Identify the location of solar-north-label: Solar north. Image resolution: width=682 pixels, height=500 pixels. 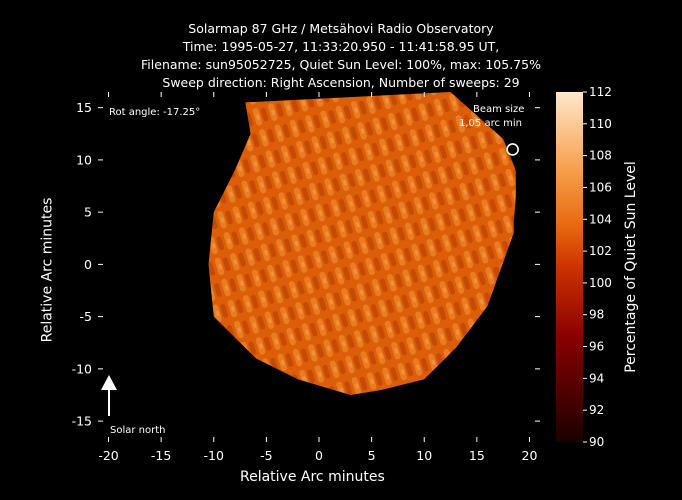
(138, 430).